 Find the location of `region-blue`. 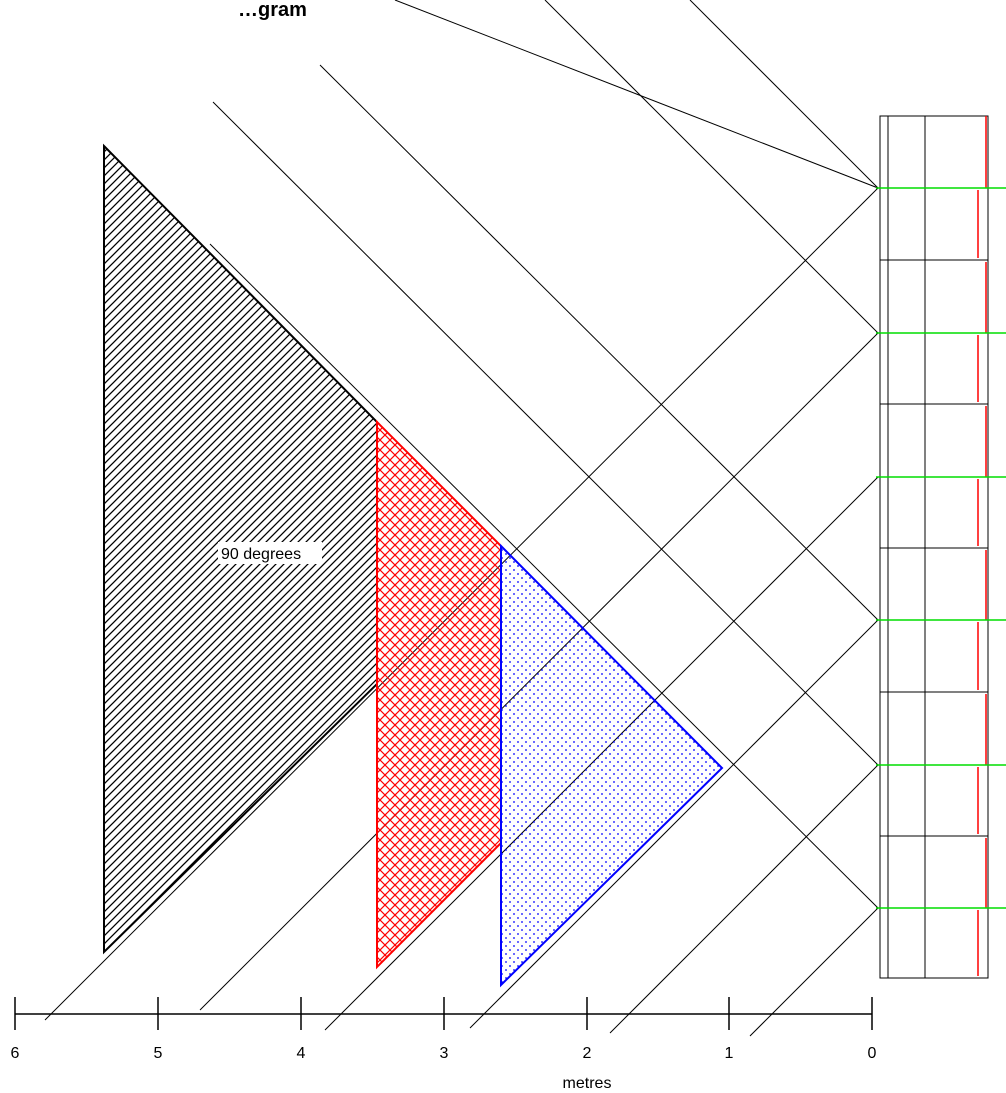

region-blue is located at coordinates (612, 765).